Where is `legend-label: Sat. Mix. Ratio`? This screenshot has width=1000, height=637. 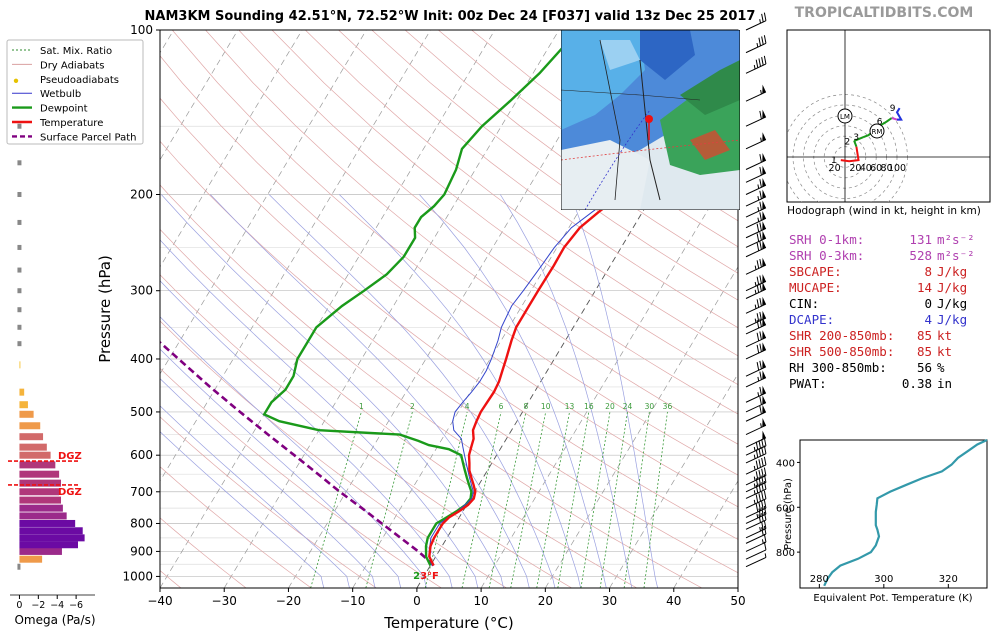
legend-label: Sat. Mix. Ratio is located at coordinates (76, 51).